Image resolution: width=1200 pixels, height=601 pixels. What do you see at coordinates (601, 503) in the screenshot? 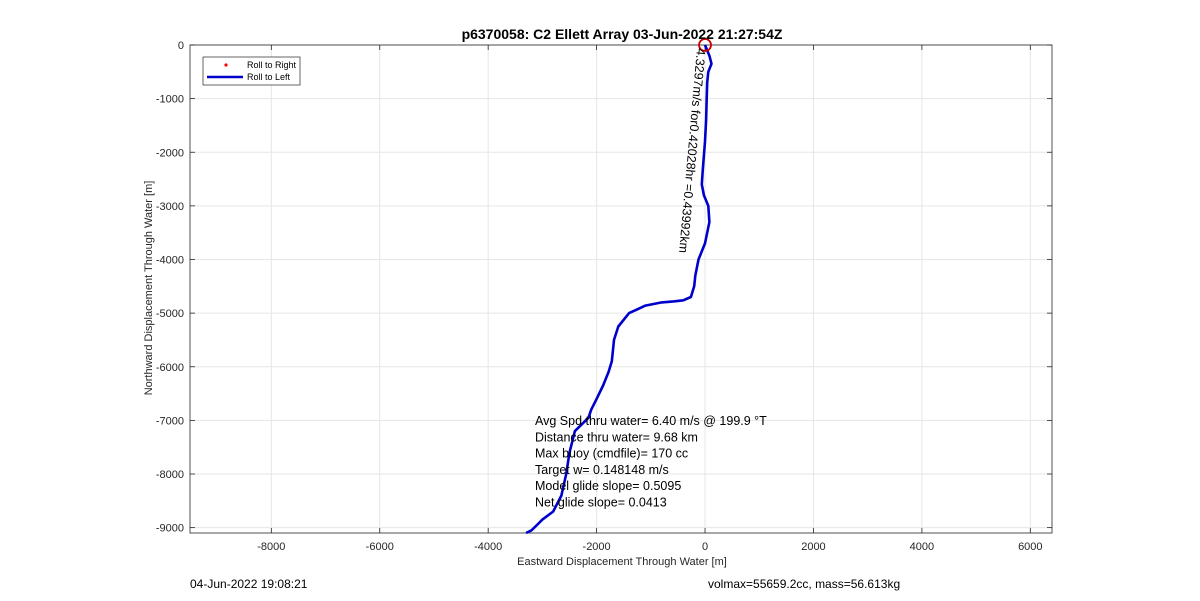
I see `stats-line-5: Net glide slope= 0.0413` at bounding box center [601, 503].